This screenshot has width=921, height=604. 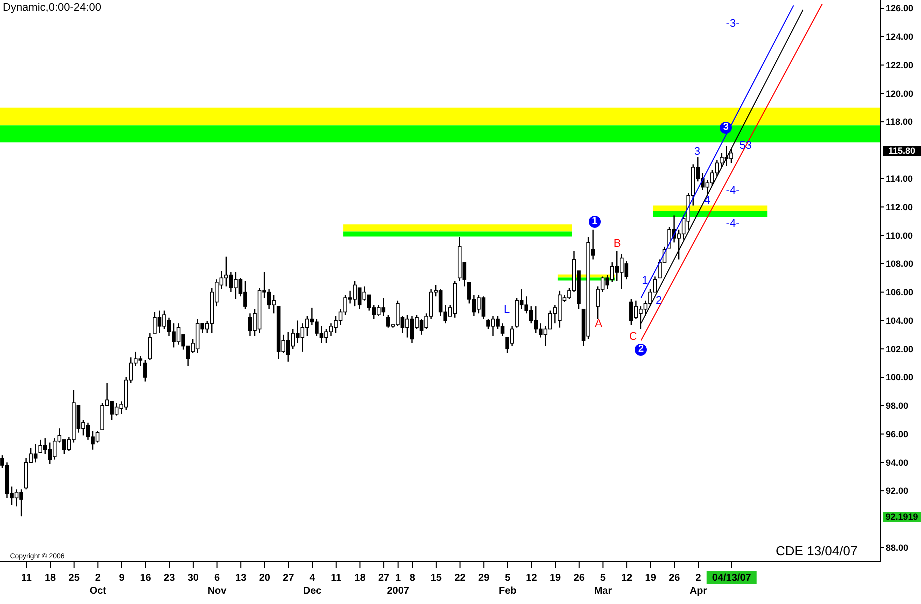 I want to click on x-tick-label: 5 Feb, so click(x=508, y=585).